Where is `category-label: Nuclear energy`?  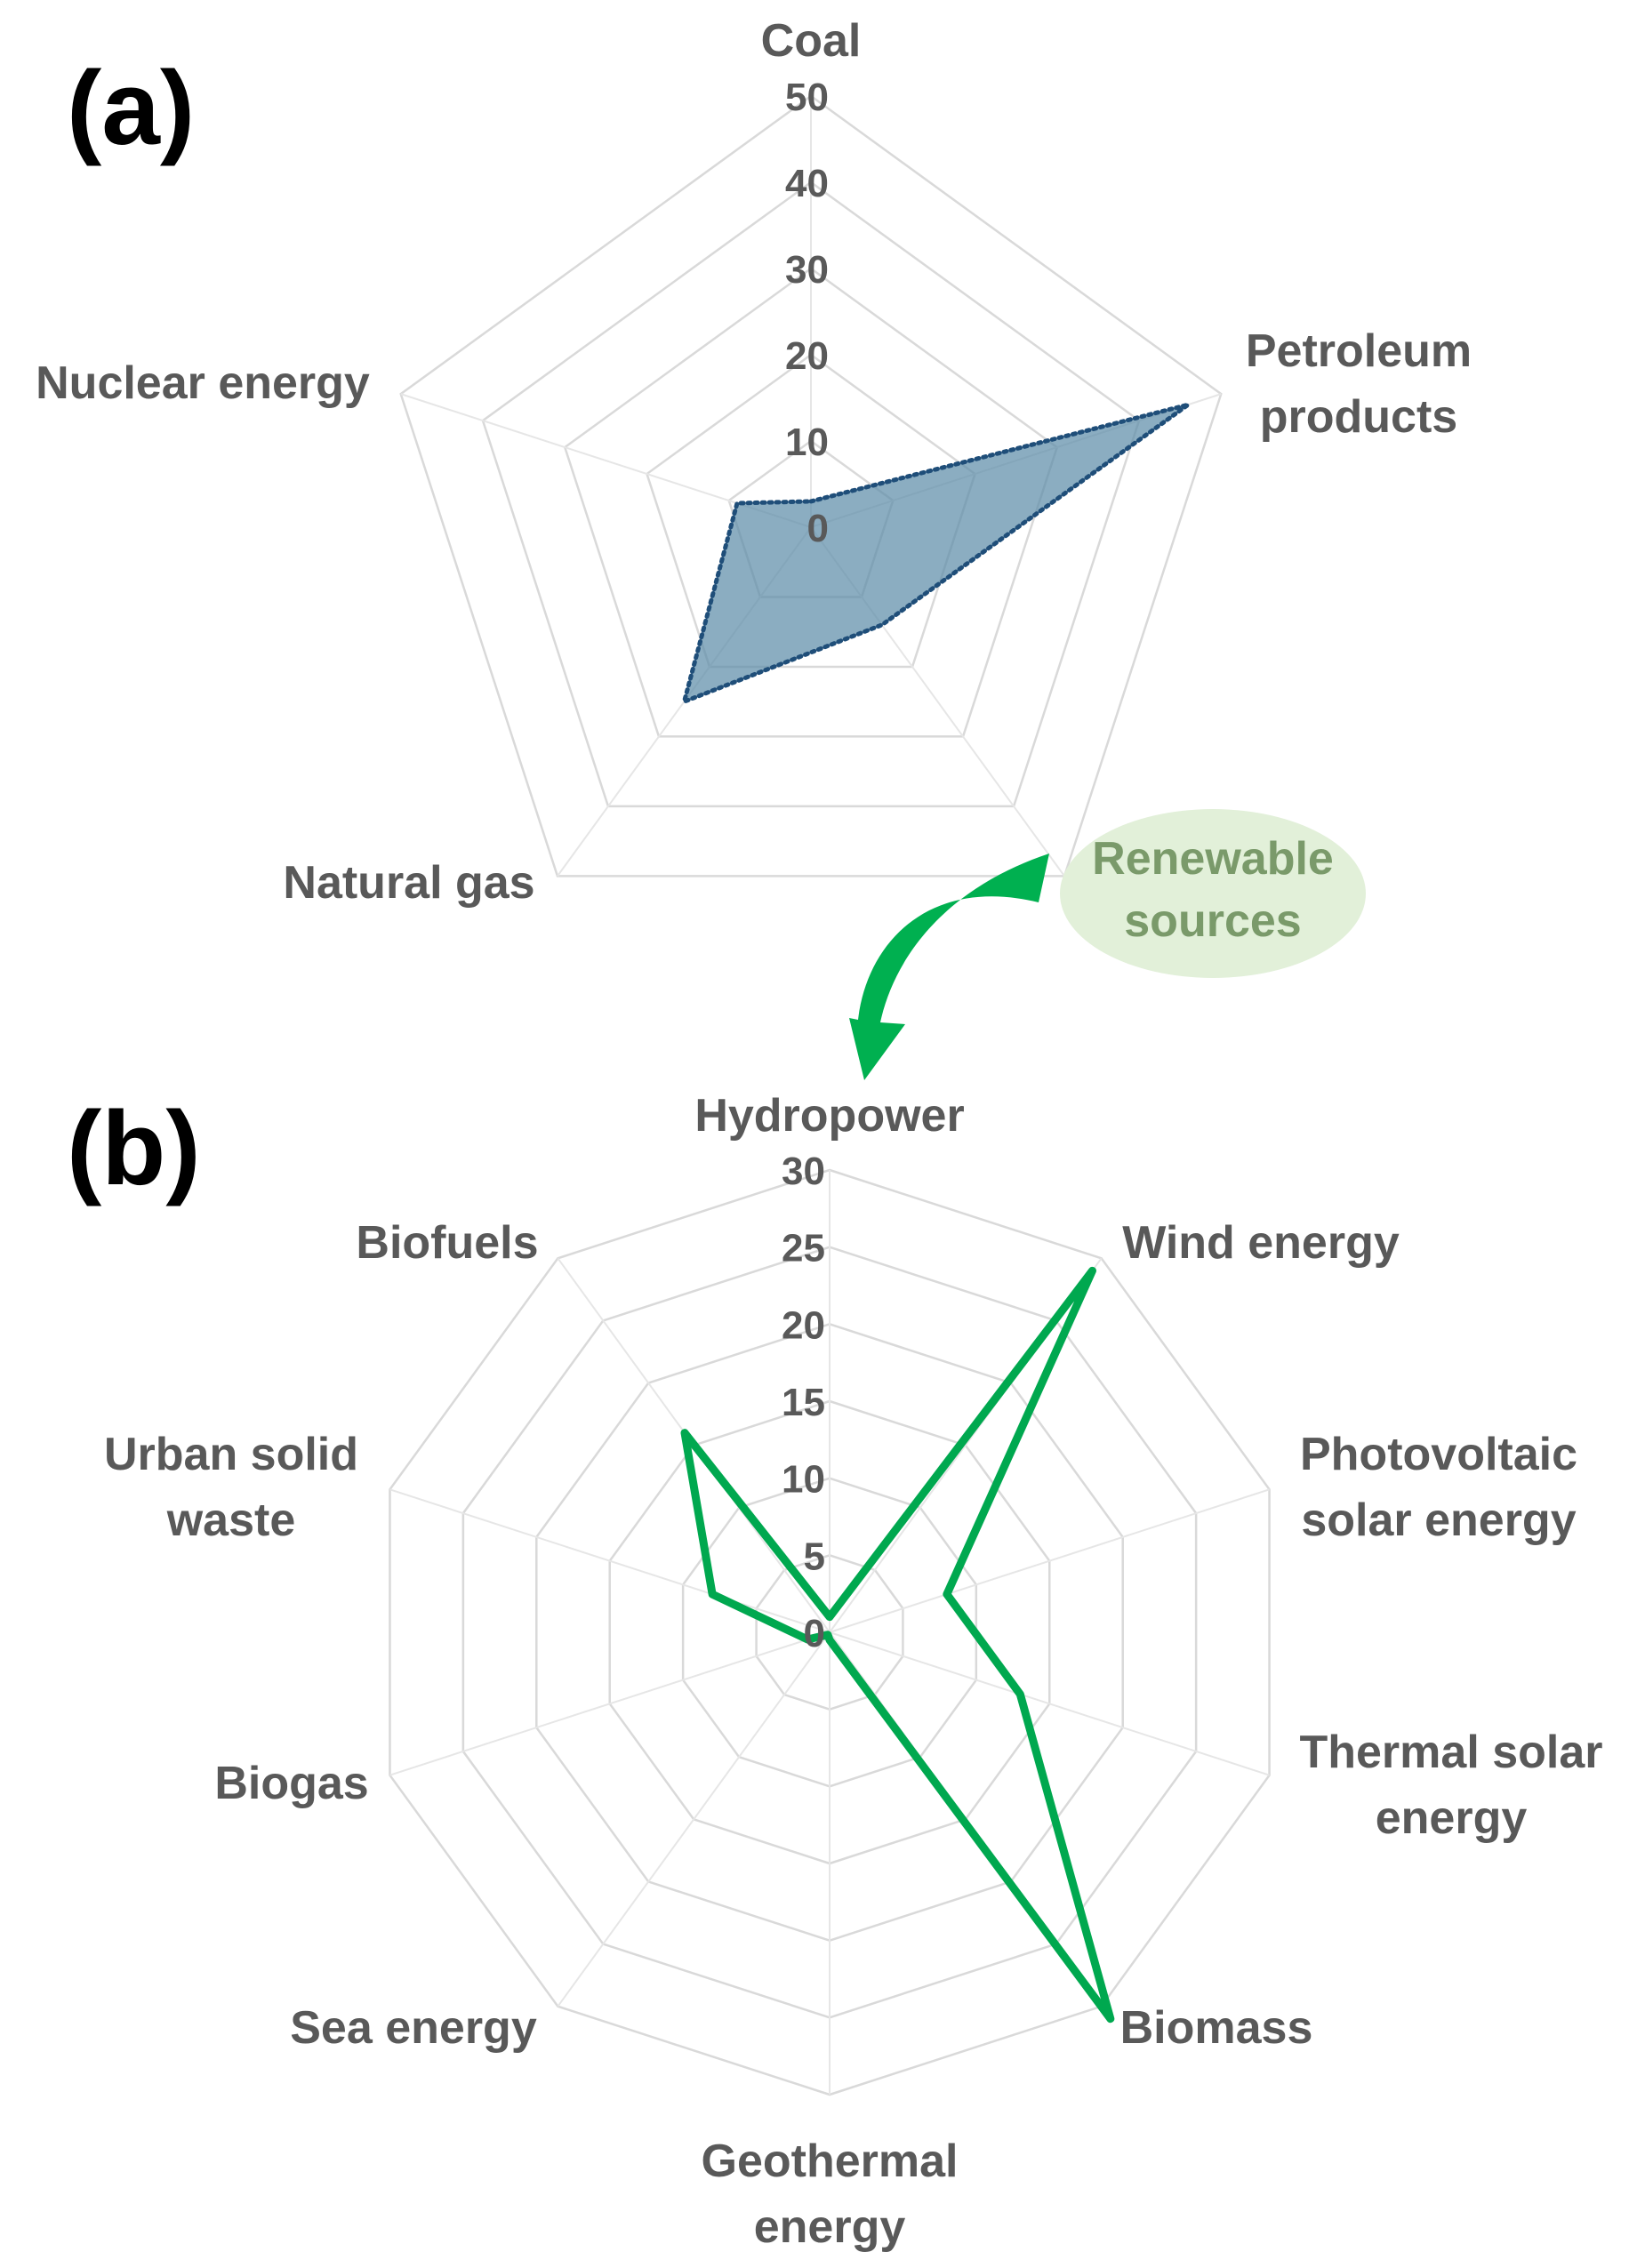 category-label: Nuclear energy is located at coordinates (203, 383).